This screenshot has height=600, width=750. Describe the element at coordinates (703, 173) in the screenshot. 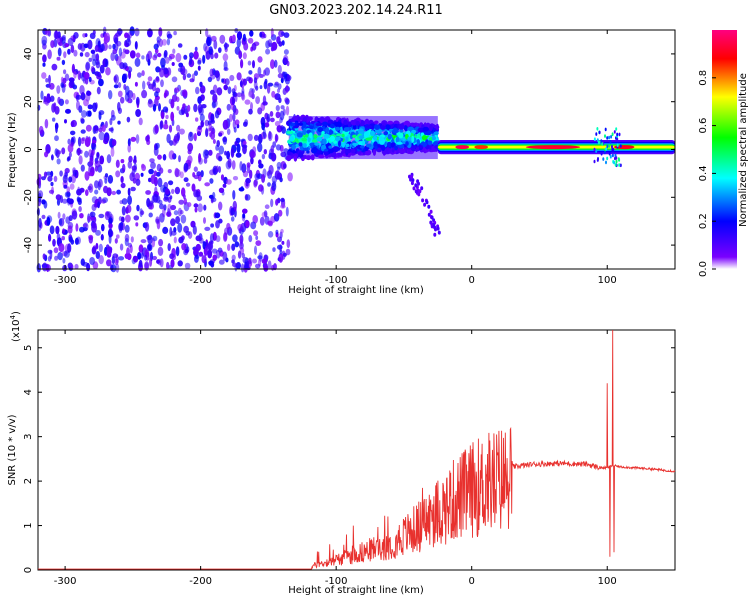

I see `colorbar-tick-label: 0.4` at that location.